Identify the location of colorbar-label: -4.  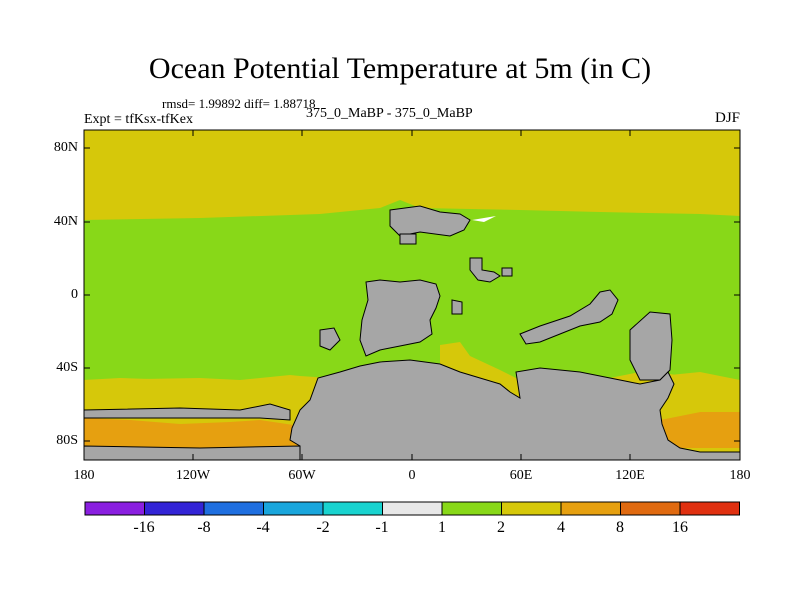
(263, 527).